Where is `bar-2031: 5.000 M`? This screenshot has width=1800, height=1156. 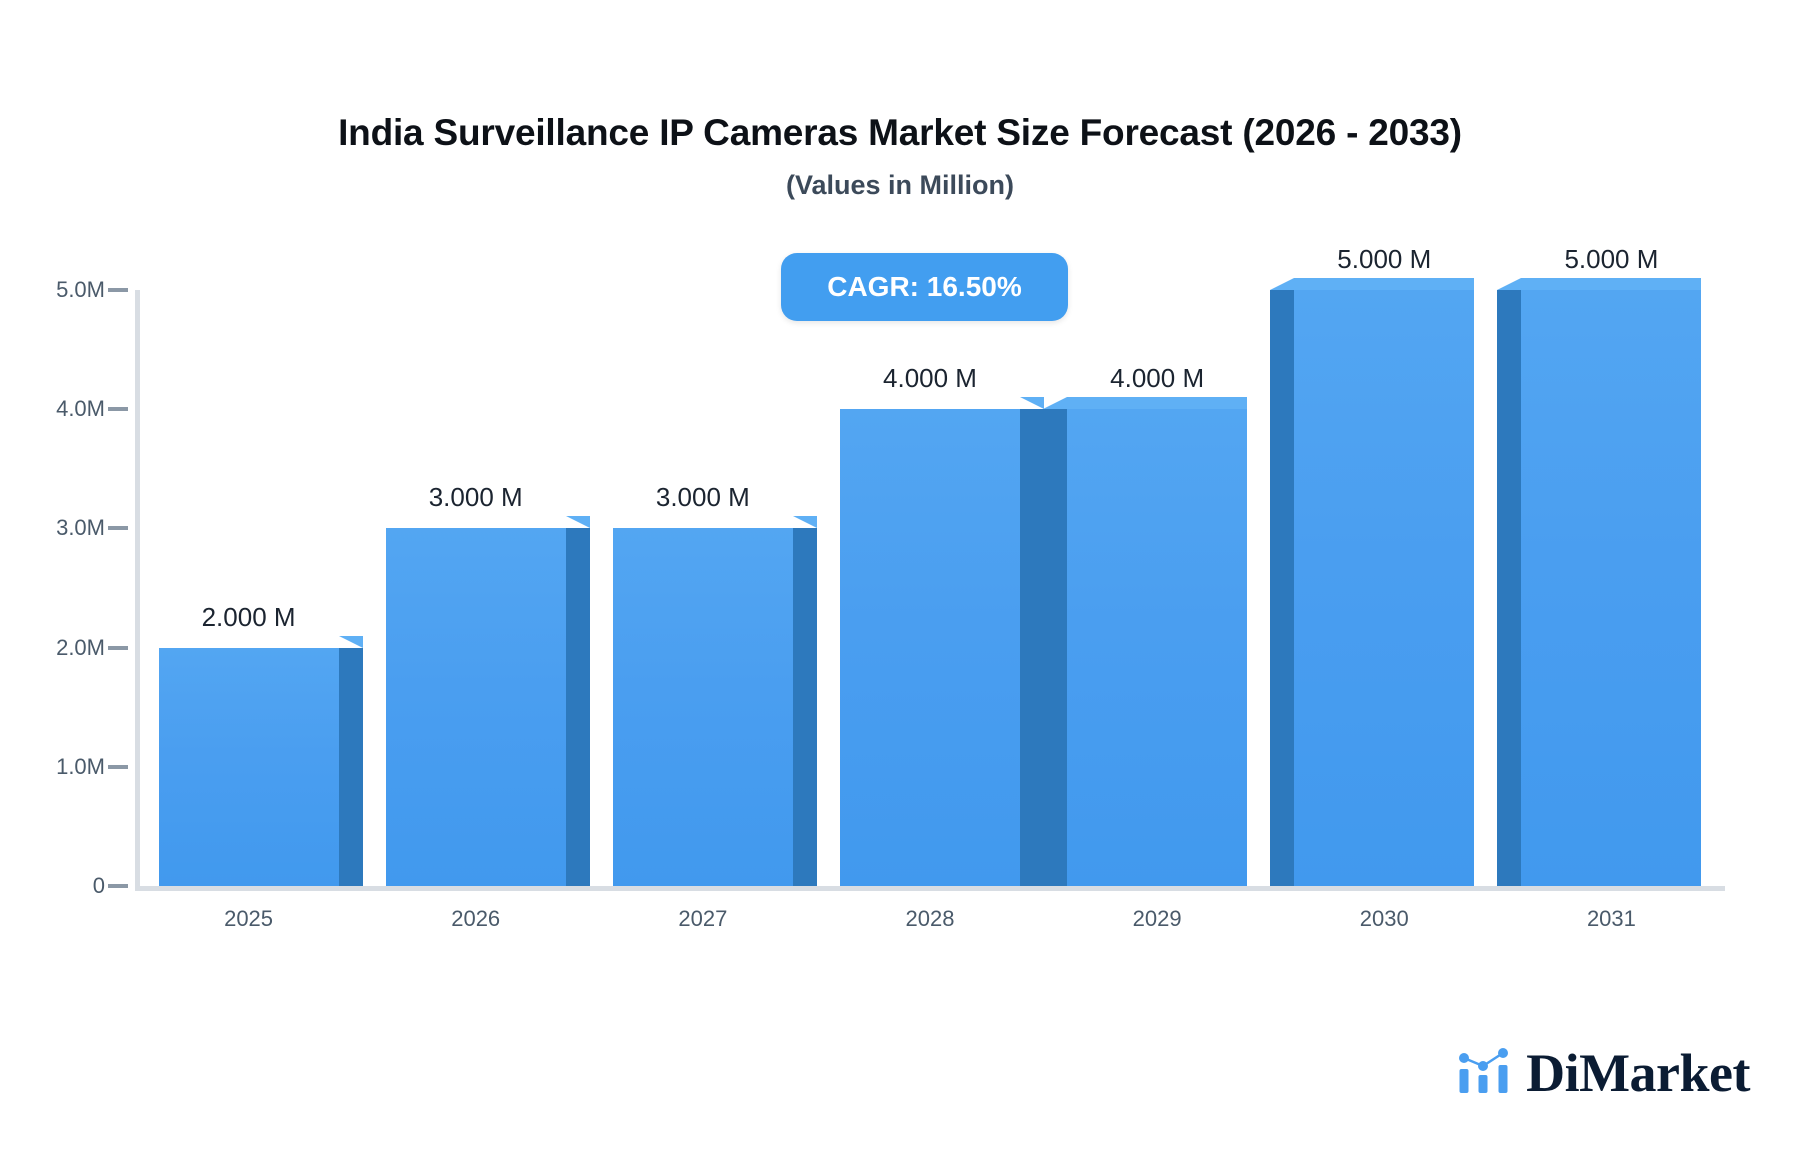 bar-2031: 5.000 M is located at coordinates (1599, 565).